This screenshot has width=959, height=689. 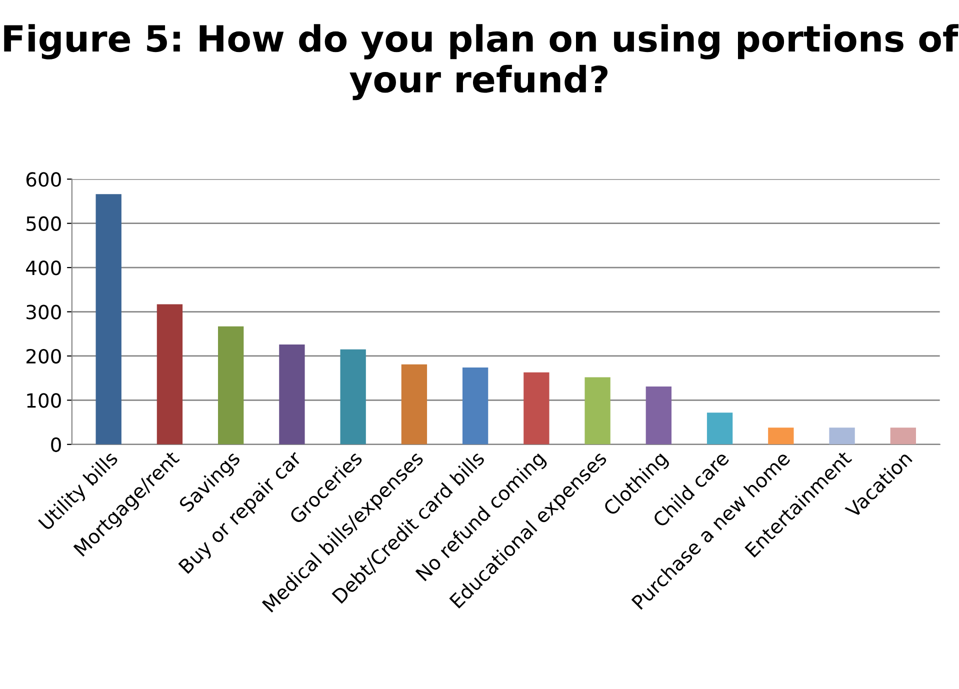 What do you see at coordinates (44, 400) in the screenshot?
I see `y-tick-label: 100` at bounding box center [44, 400].